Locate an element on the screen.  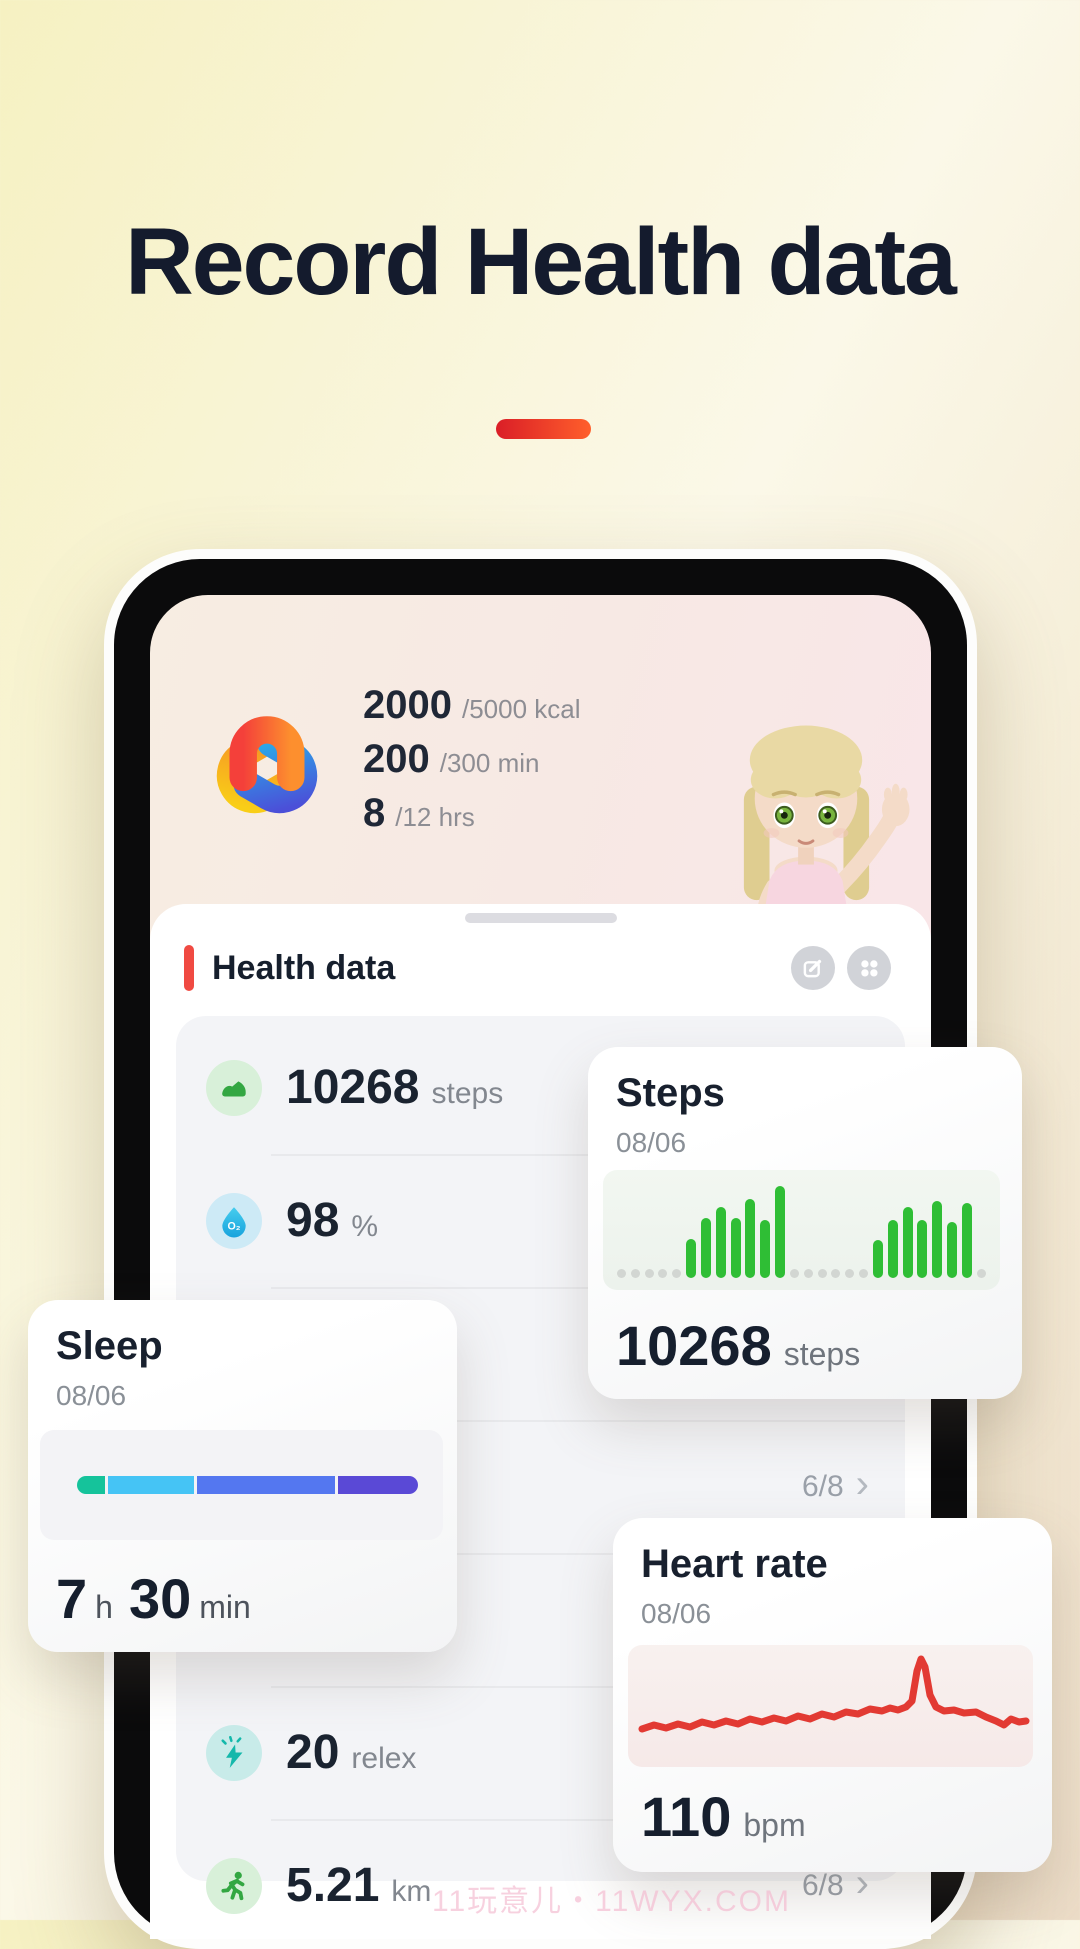
sheet-drag-handle is located at coordinates (540, 918).